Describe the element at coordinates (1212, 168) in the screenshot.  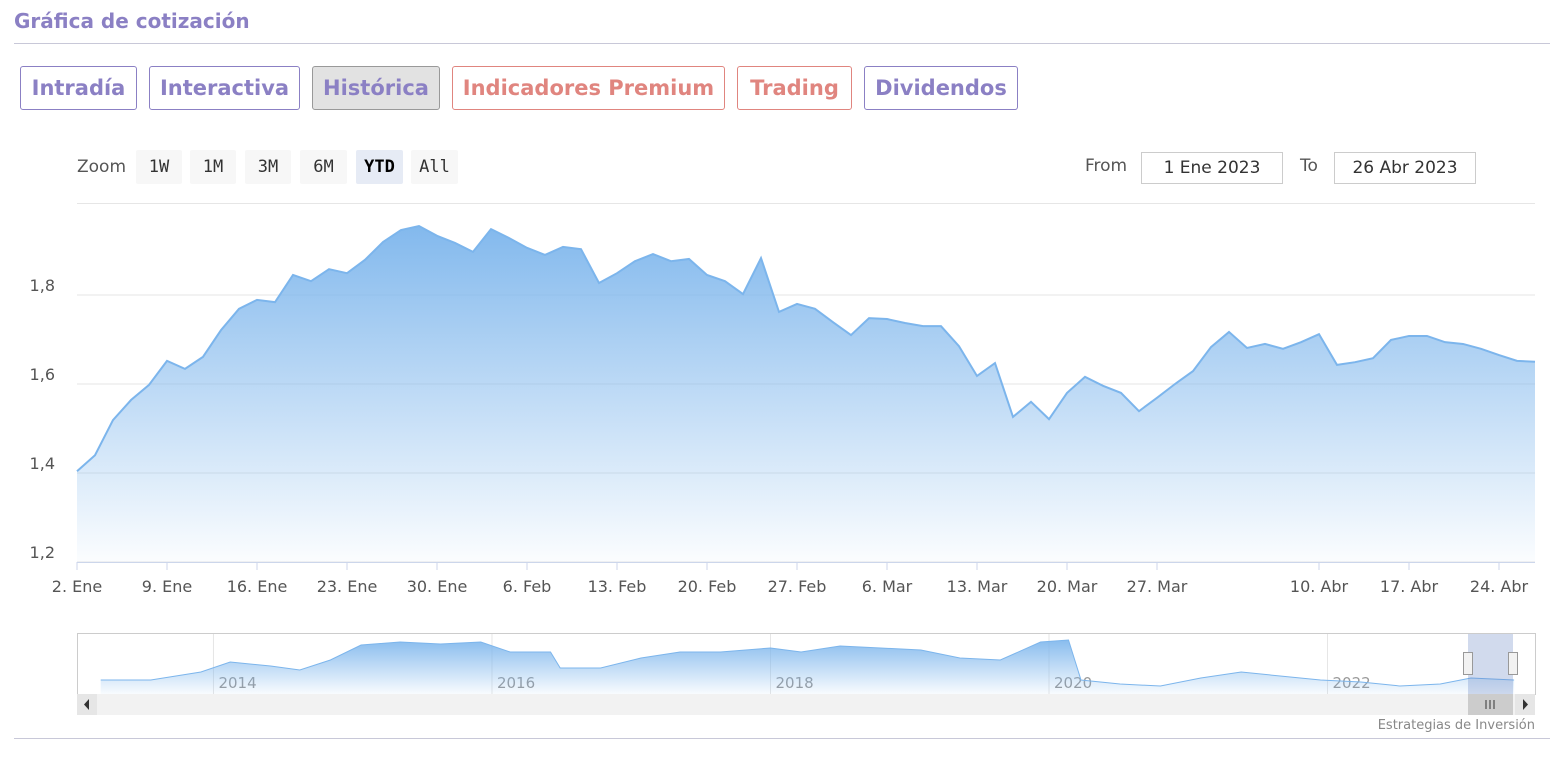
I see `from-input: 1 Ene 2023` at that location.